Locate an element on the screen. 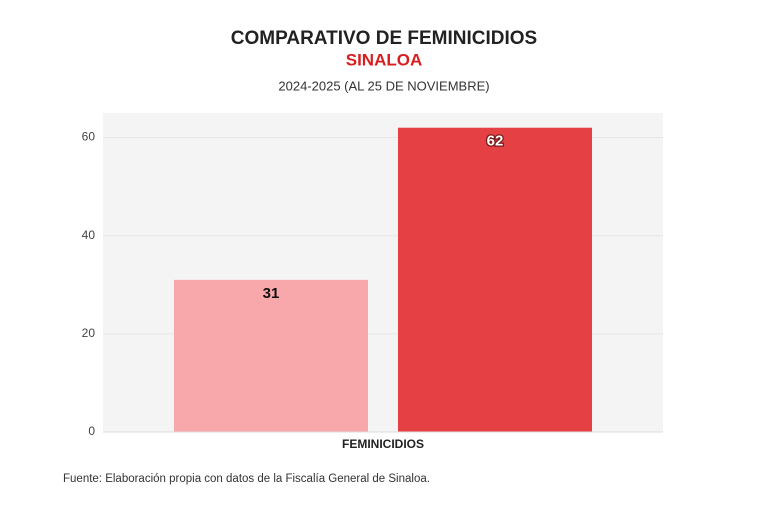  x-tick-label: FEMINICIDIOS is located at coordinates (383, 444).